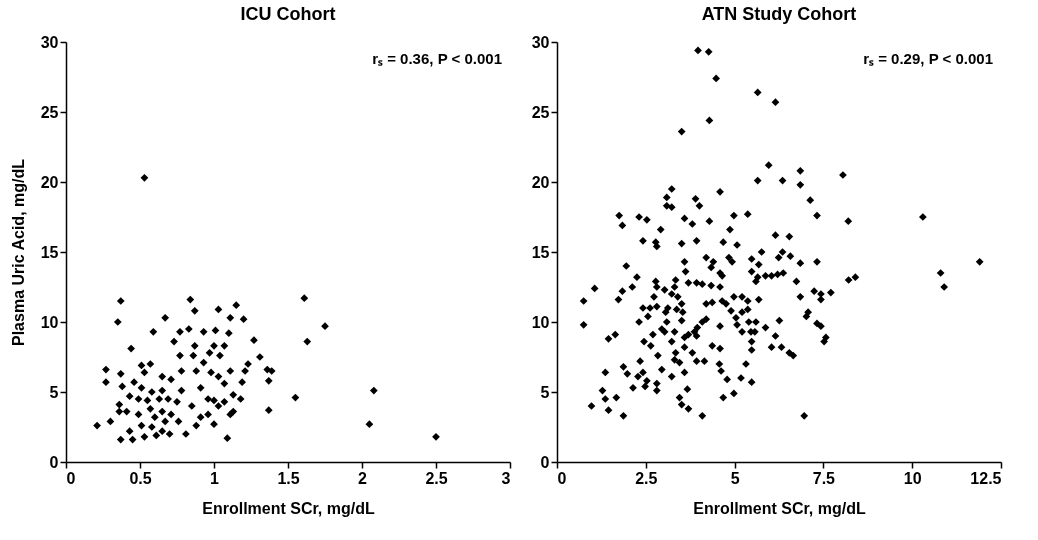  What do you see at coordinates (735, 478) in the screenshot?
I see `x-tick-label: 5` at bounding box center [735, 478].